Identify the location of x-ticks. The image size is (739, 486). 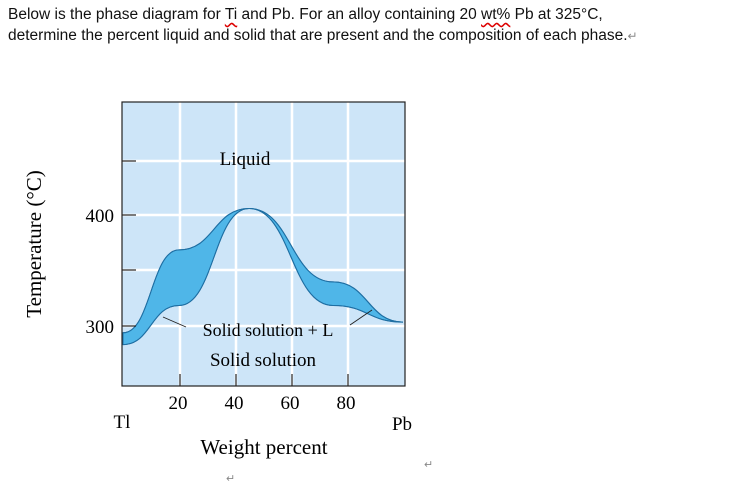
(264, 380).